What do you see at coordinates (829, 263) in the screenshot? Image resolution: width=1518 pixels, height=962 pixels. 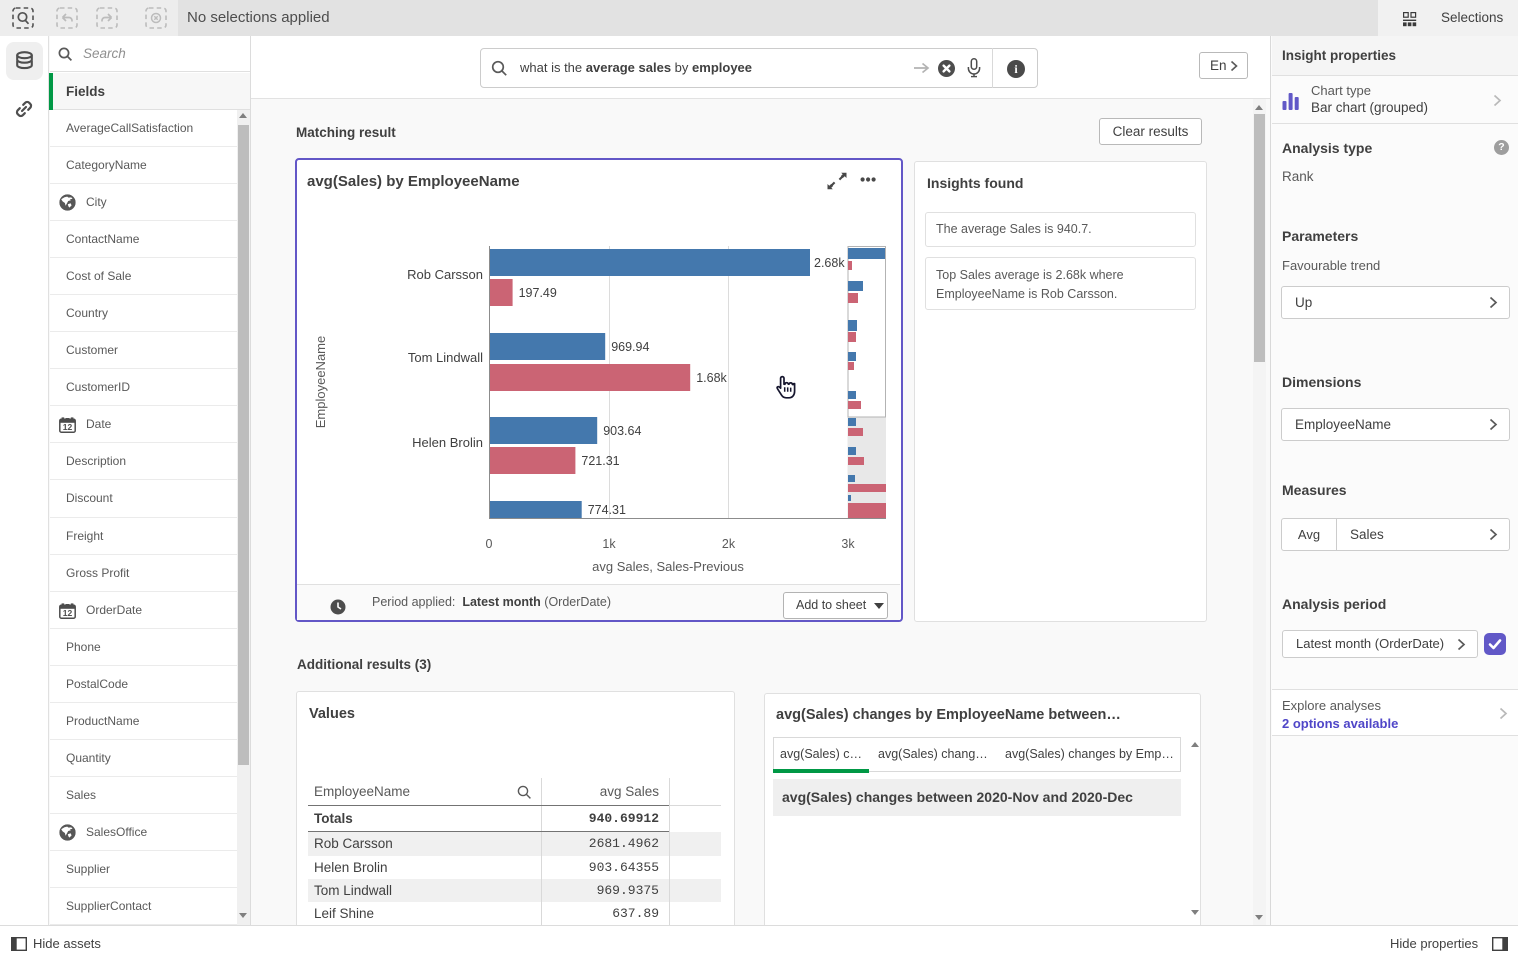 I see `svg-text: 2.68k` at bounding box center [829, 263].